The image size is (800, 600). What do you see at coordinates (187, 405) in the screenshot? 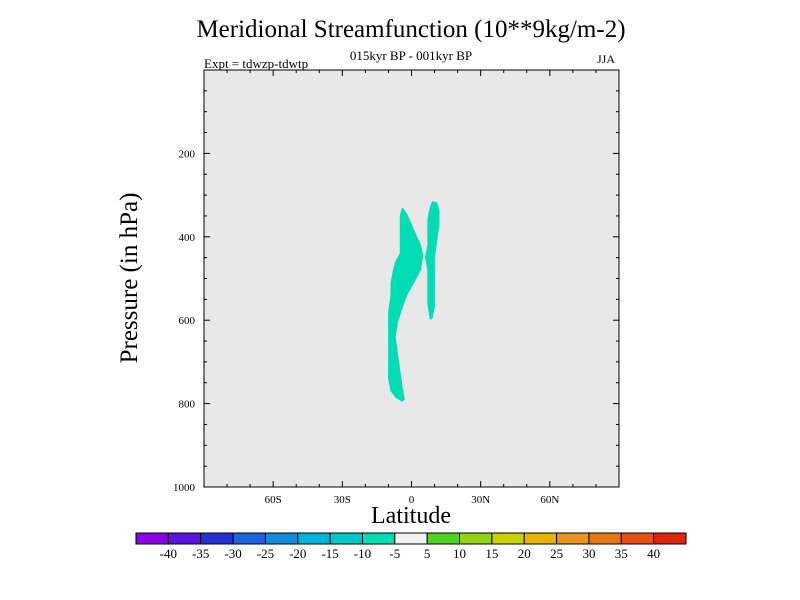
I see `y-tick-label: 800` at bounding box center [187, 405].